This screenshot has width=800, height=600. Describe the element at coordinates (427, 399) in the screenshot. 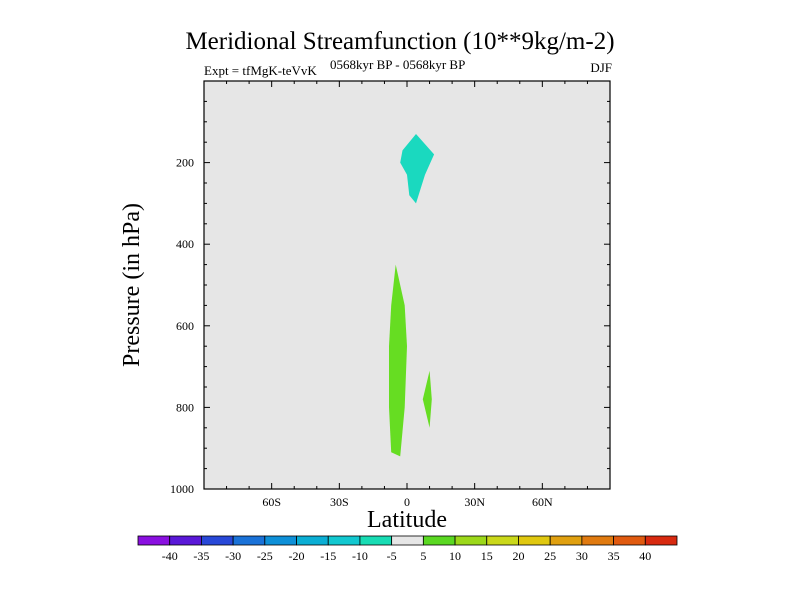

I see `contour-region-lower-right-green` at that location.